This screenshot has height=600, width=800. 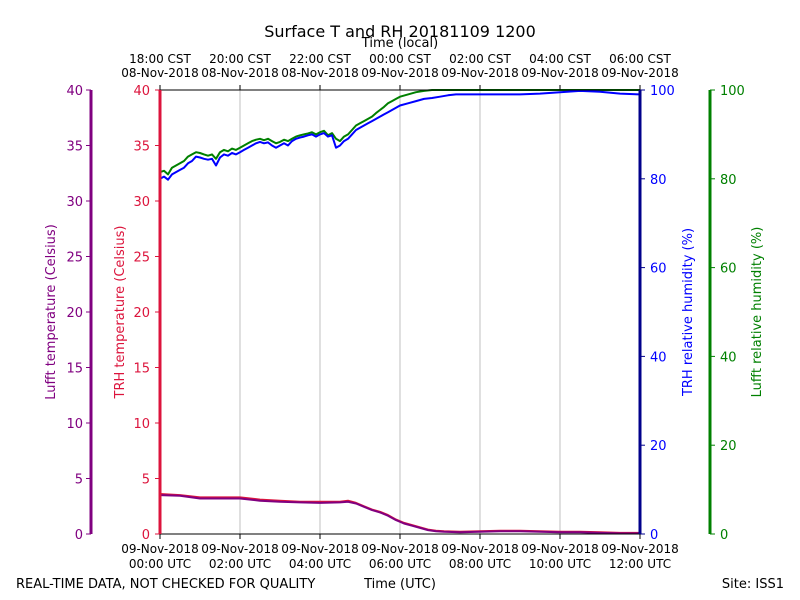 I want to click on bottom-tick-label-time: 12:00 UTC, so click(x=640, y=564).